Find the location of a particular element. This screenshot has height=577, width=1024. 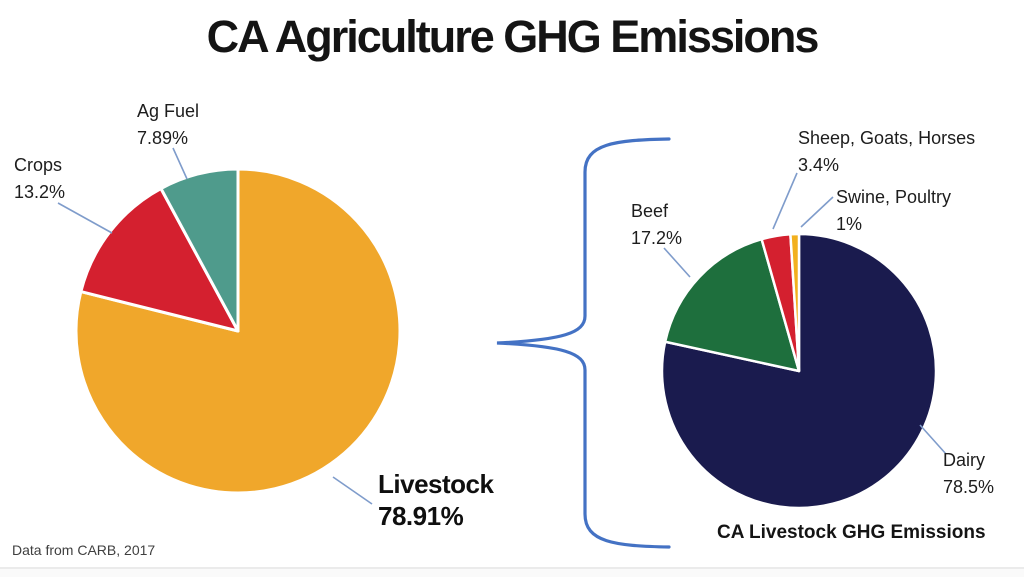

callout-dairy-value: 78.5% is located at coordinates (969, 487).